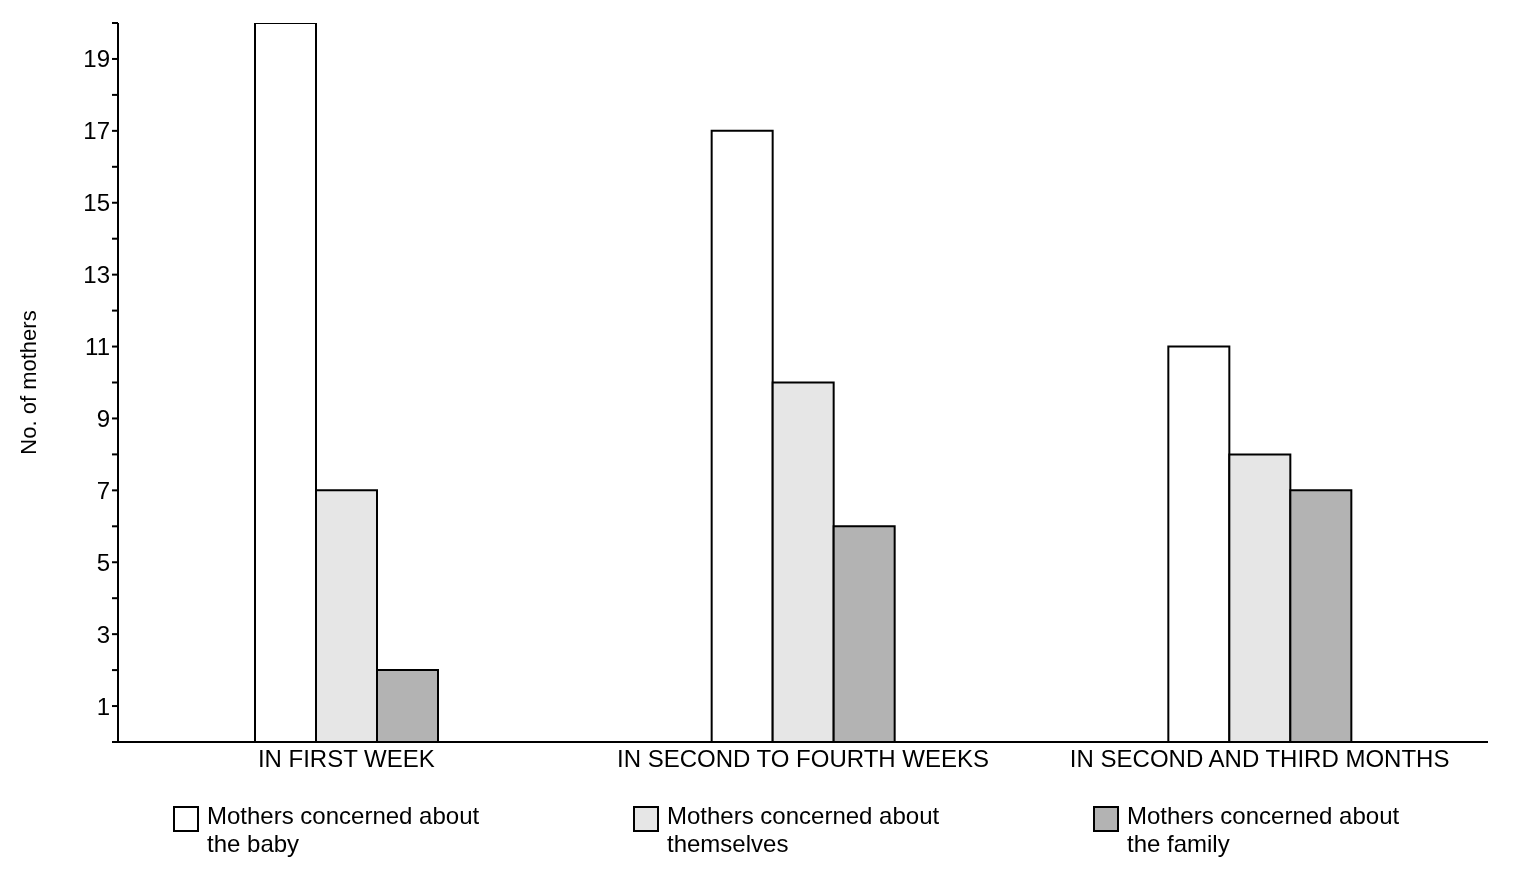 This screenshot has height=892, width=1534. I want to click on legend-label: Mothers concerned about the baby, so click(344, 830).